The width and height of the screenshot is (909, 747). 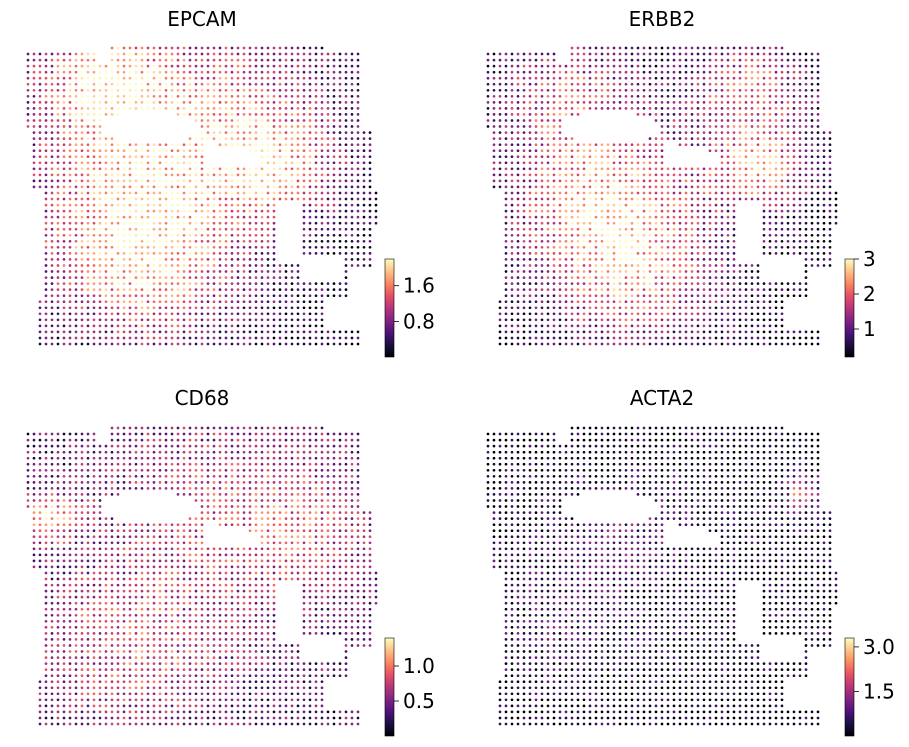 What do you see at coordinates (280, 283) in the screenshot?
I see `spot-epcam-2029` at bounding box center [280, 283].